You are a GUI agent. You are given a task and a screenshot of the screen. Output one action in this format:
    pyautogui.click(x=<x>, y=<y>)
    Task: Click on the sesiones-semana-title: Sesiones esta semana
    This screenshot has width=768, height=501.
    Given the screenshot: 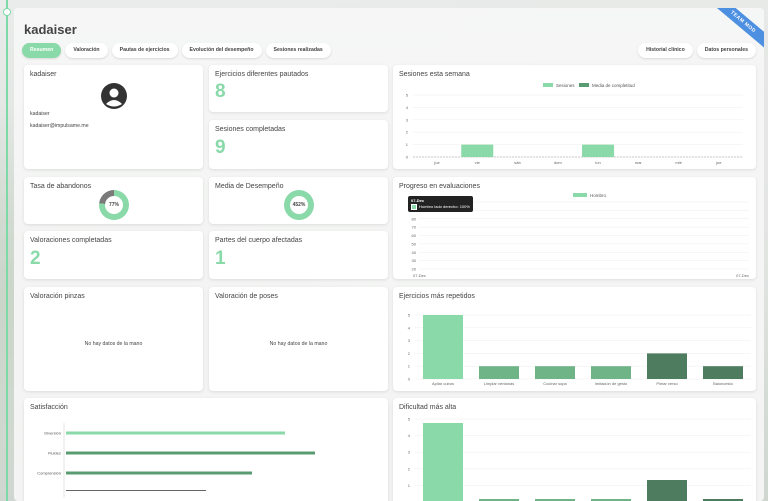 What is the action you would take?
    pyautogui.click(x=434, y=74)
    